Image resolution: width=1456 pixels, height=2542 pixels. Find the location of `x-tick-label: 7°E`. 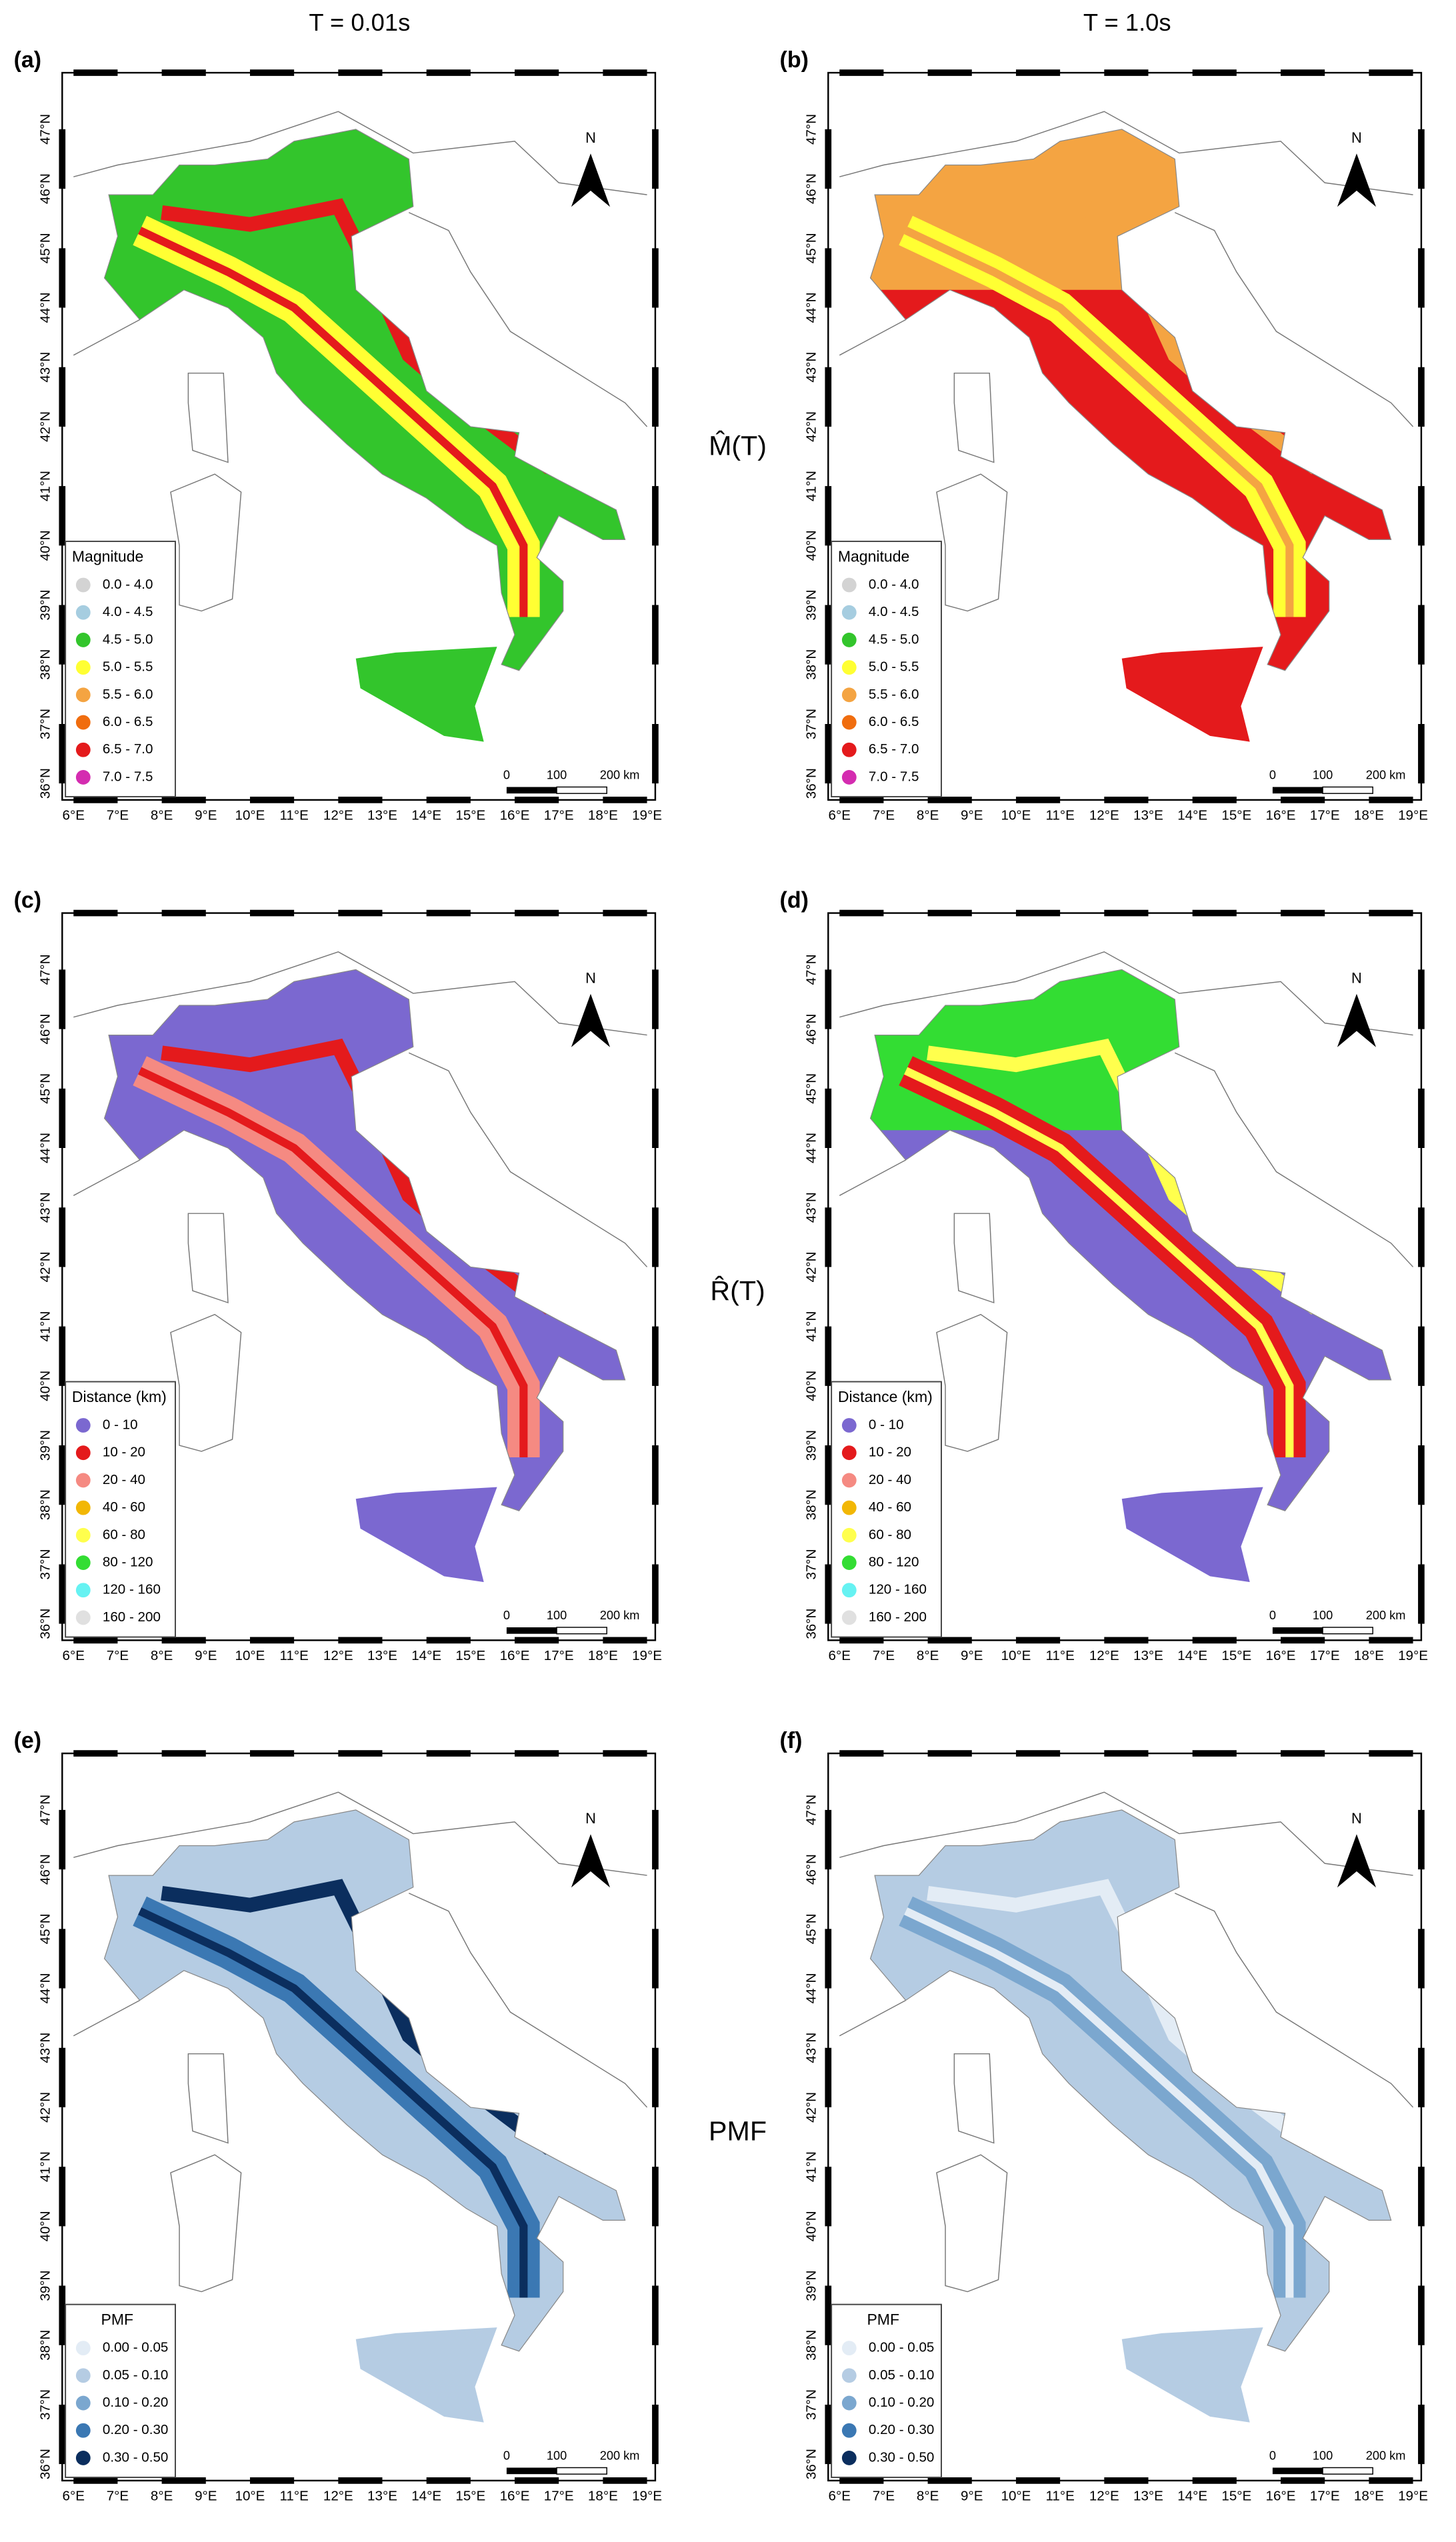

x-tick-label: 7°E is located at coordinates (884, 815).